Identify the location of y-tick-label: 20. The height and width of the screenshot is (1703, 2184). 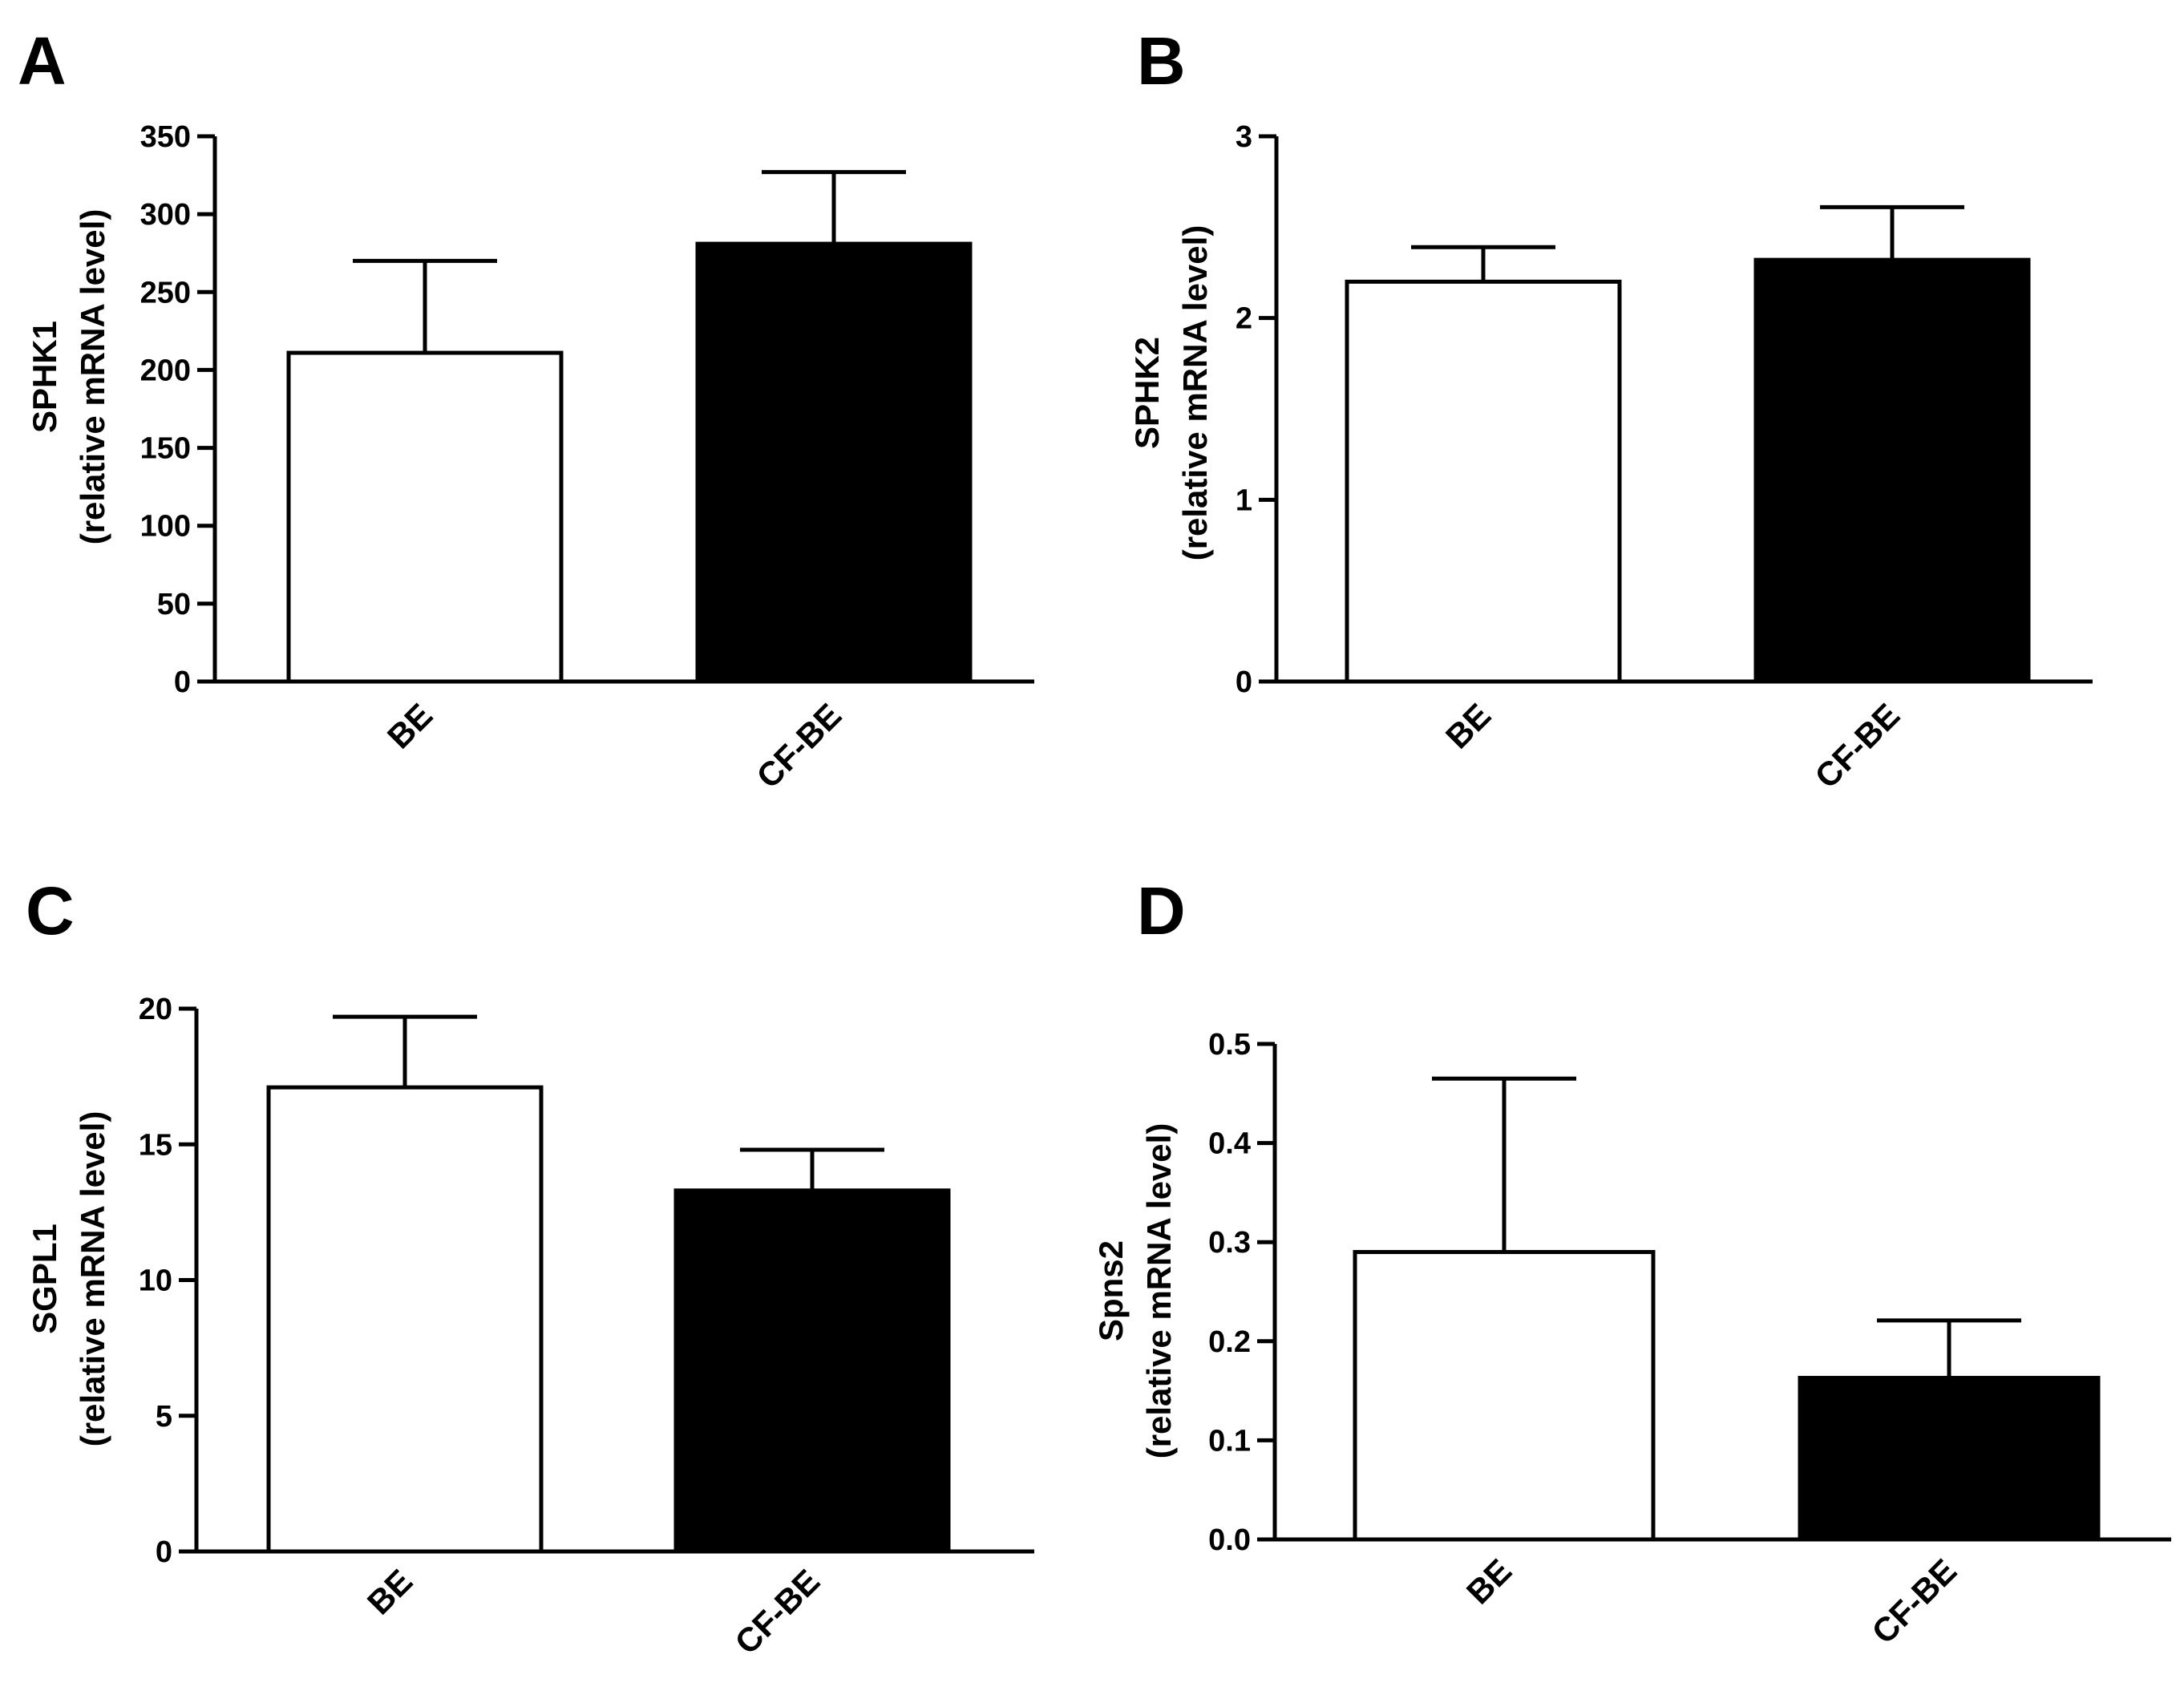
(155, 1009).